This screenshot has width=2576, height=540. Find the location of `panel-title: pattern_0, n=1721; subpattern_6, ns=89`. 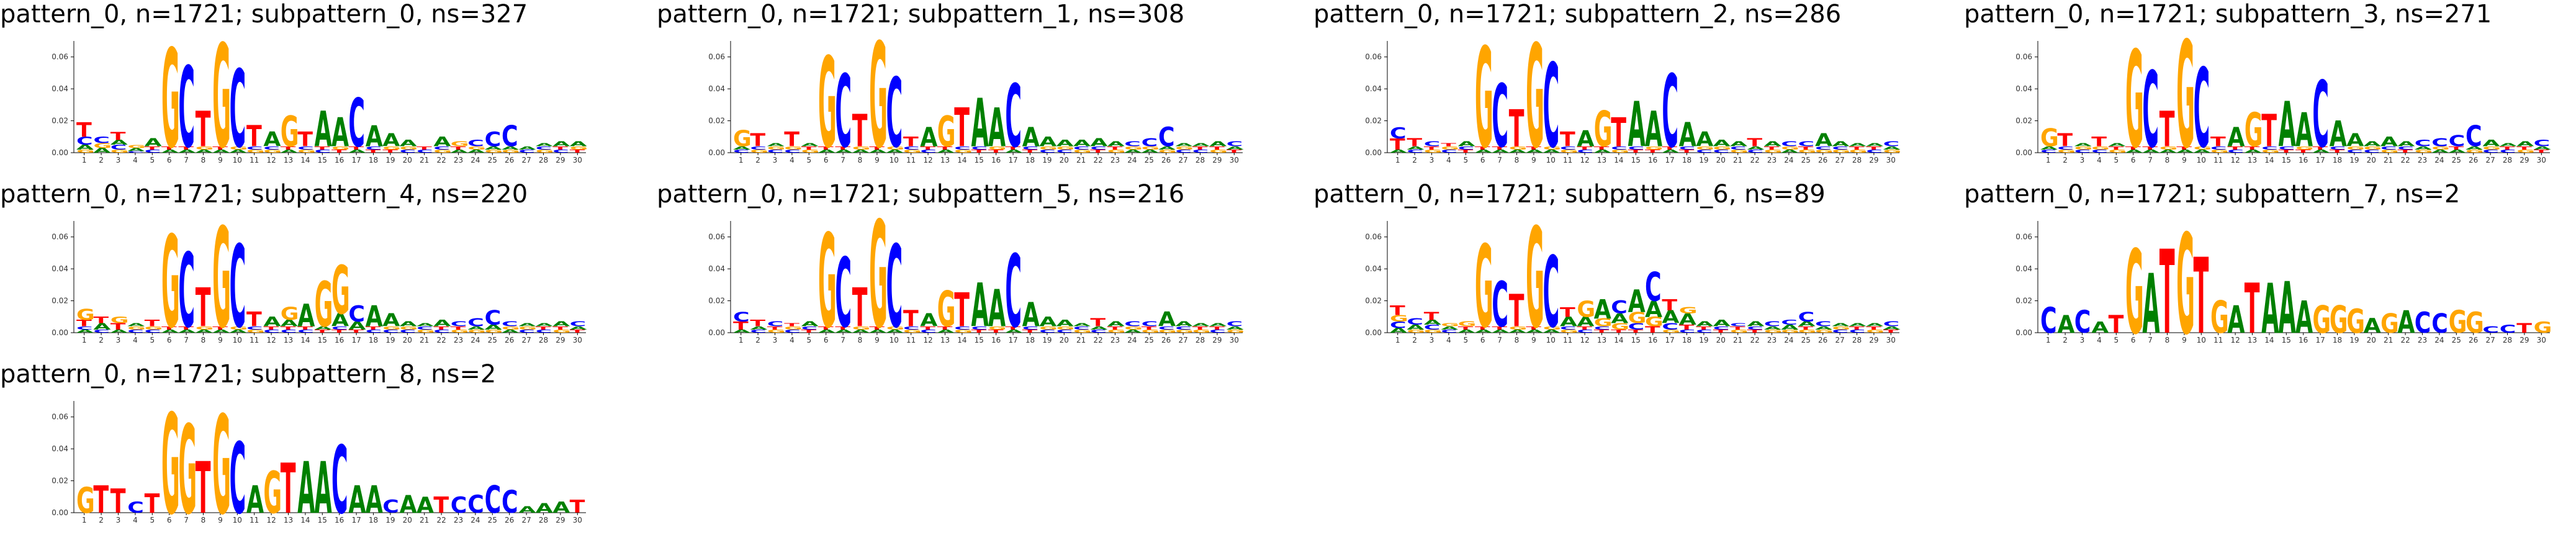

panel-title: pattern_0, n=1721; subpattern_6, ns=89 is located at coordinates (1569, 195).